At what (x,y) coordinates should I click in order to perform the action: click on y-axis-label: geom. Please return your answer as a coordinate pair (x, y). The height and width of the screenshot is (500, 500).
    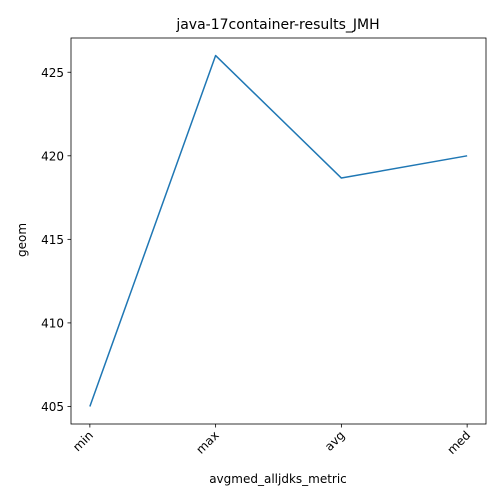
    Looking at the image, I should click on (22, 240).